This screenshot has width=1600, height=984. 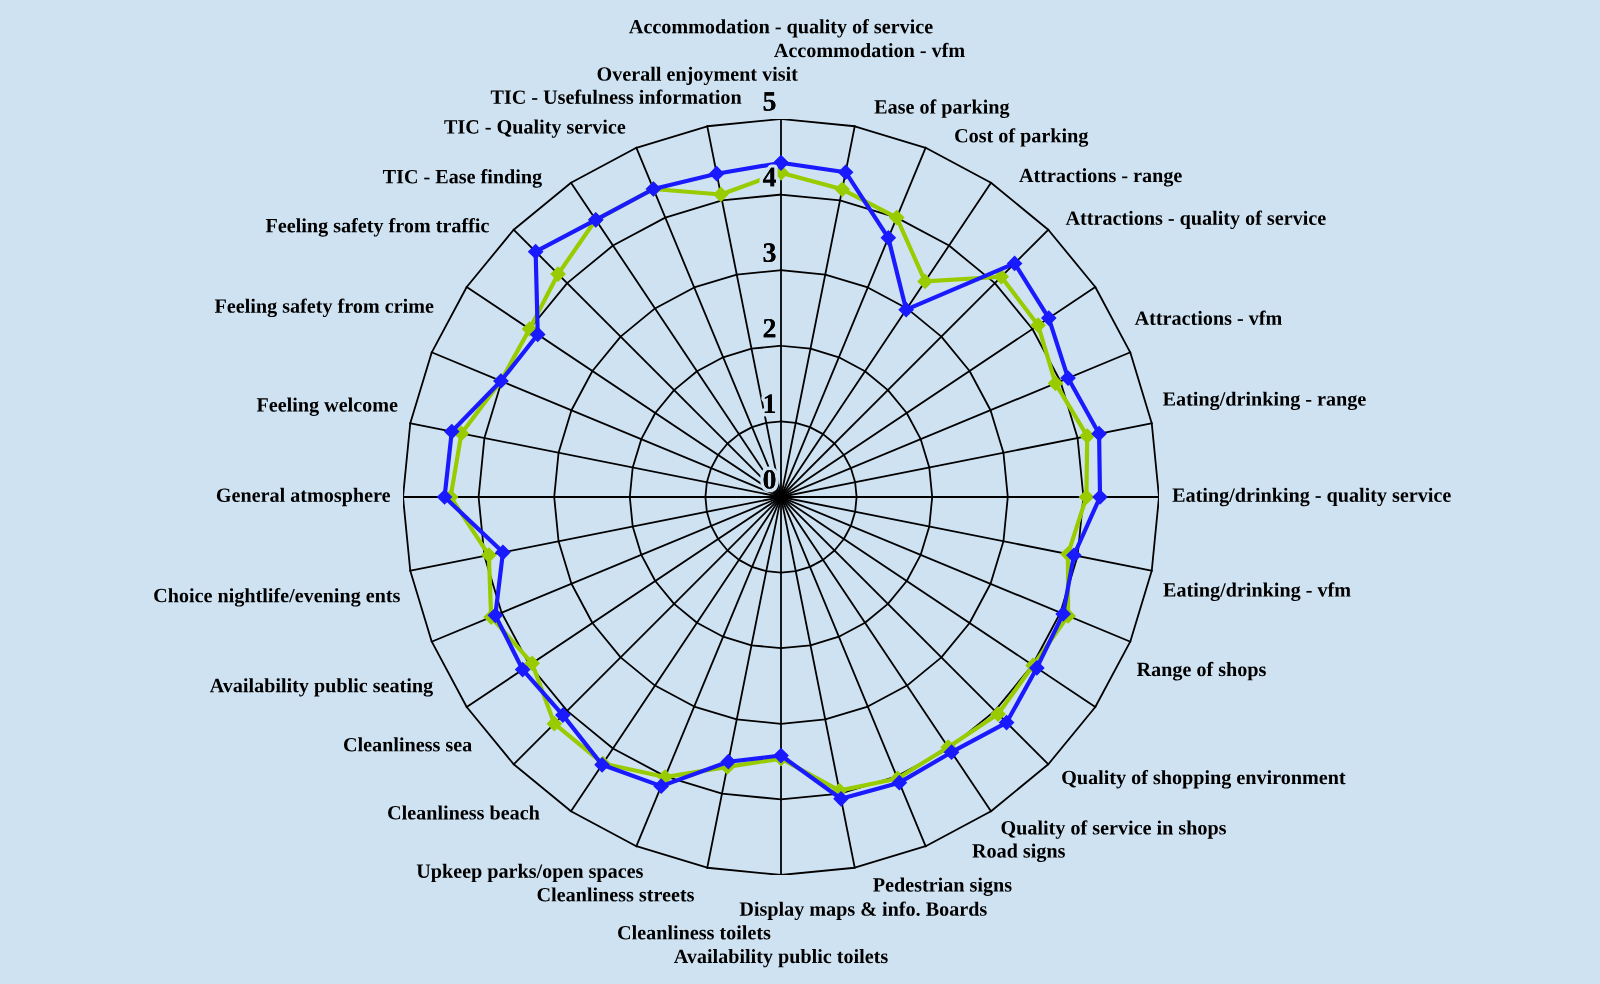 What do you see at coordinates (1022, 137) in the screenshot?
I see `spoke-label: Cost of parking` at bounding box center [1022, 137].